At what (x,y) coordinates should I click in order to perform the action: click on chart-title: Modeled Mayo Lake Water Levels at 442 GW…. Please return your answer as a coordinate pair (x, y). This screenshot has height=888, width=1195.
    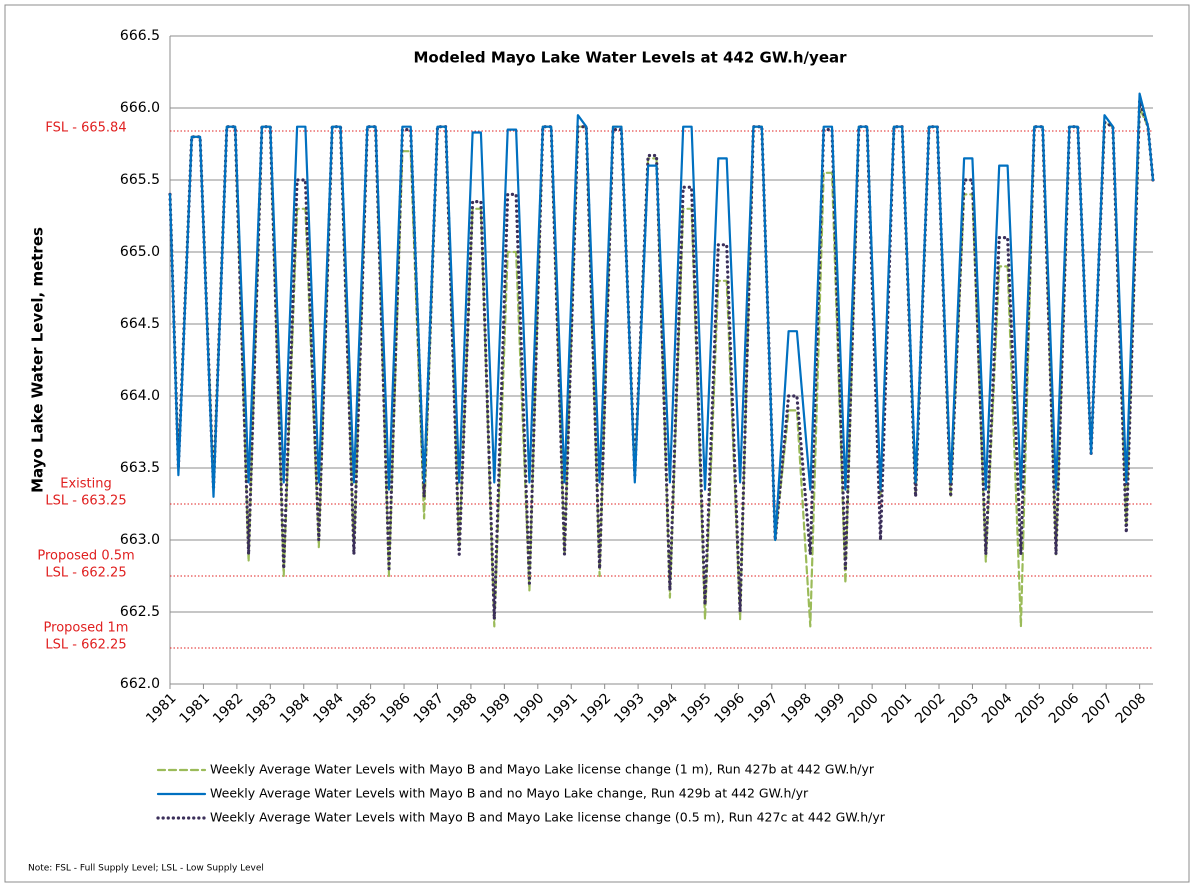
    Looking at the image, I should click on (630, 58).